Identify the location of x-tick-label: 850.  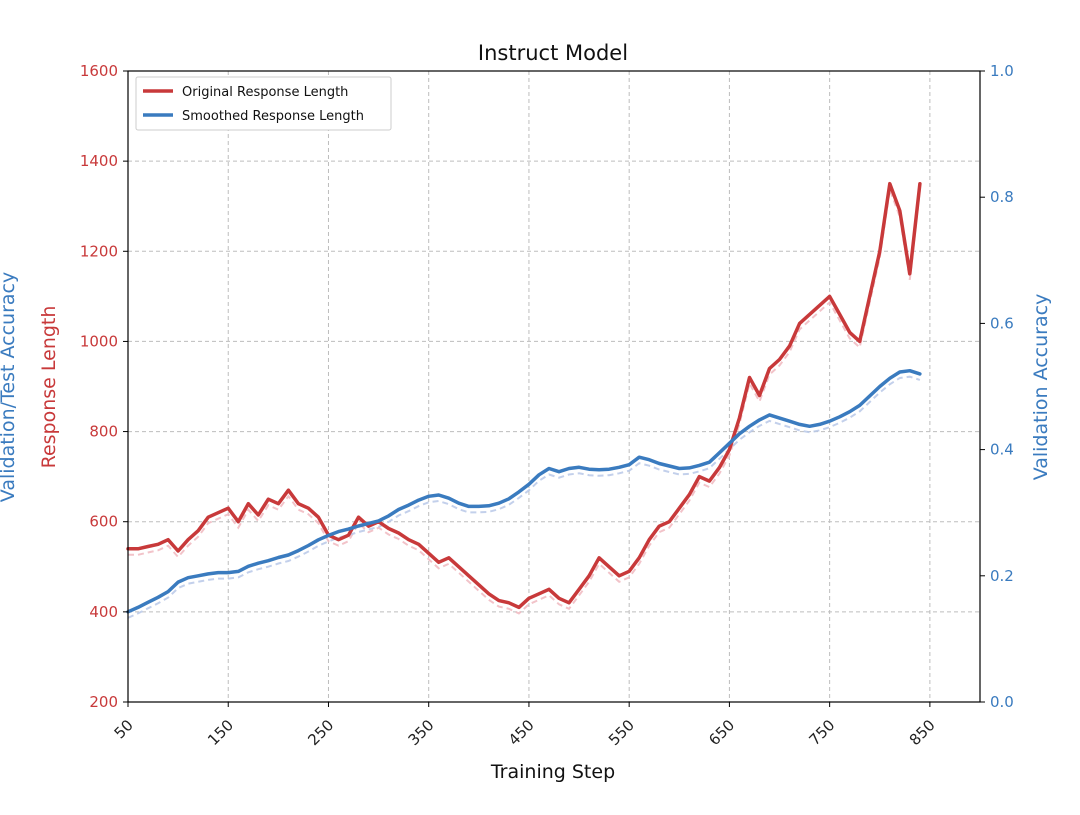
(922, 732).